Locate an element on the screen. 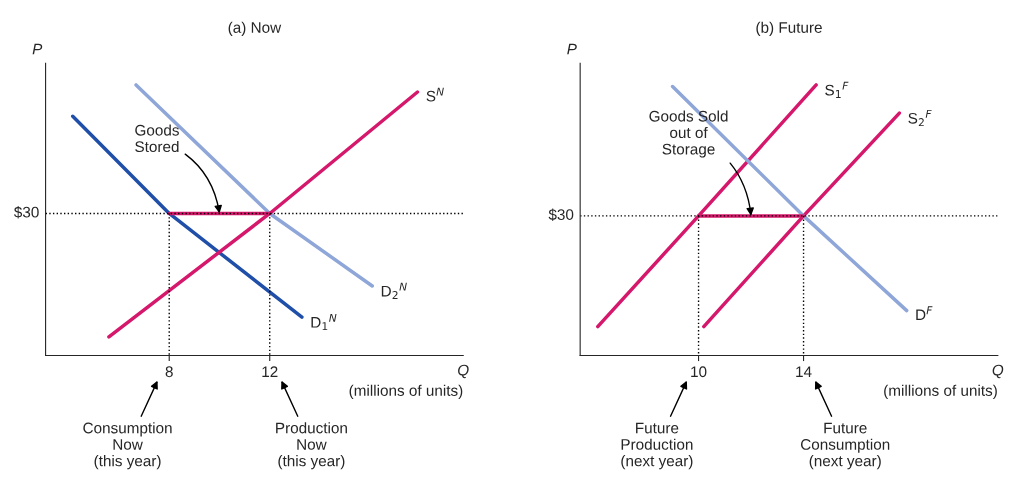 This screenshot has width=1013, height=487. text: Consumption Now (this year) is located at coordinates (127, 446).